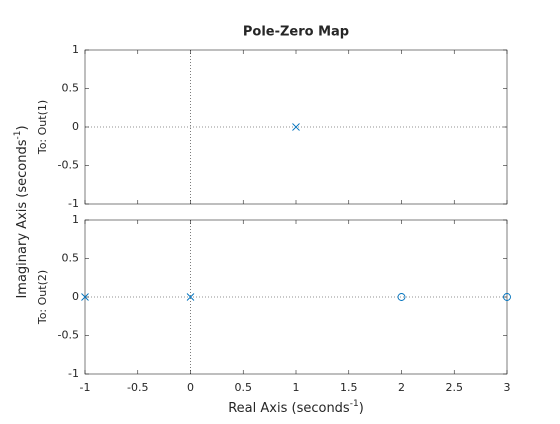 The image size is (560, 424). I want to click on x-axis-label: Real Axis (seconds-1), so click(296, 407).